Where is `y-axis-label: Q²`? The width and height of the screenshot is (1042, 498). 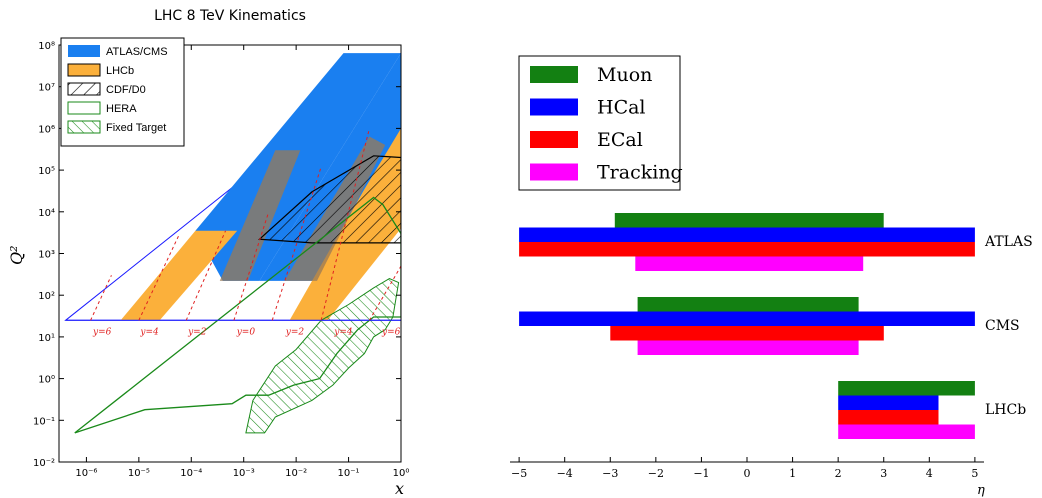
y-axis-label: Q² is located at coordinates (16, 255).